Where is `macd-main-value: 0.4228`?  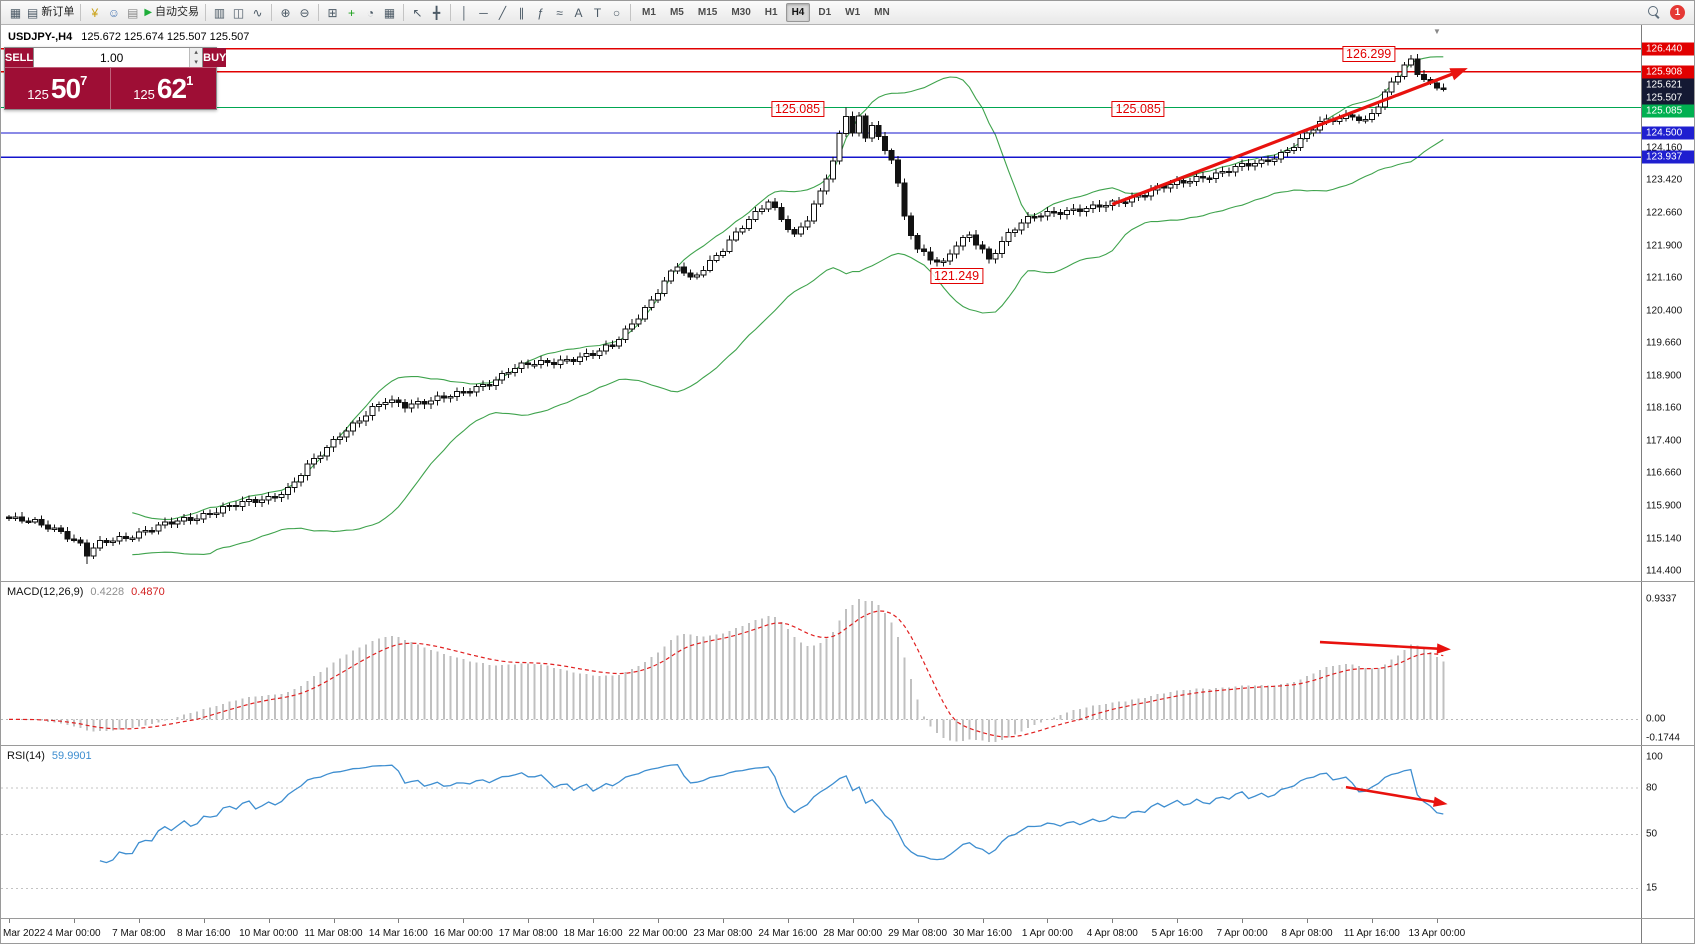
macd-main-value: 0.4228 is located at coordinates (107, 592).